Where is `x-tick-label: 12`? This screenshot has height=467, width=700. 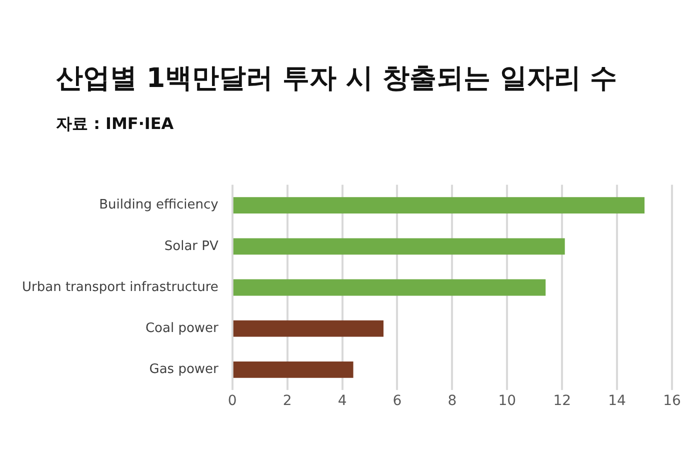 x-tick-label: 12 is located at coordinates (562, 401).